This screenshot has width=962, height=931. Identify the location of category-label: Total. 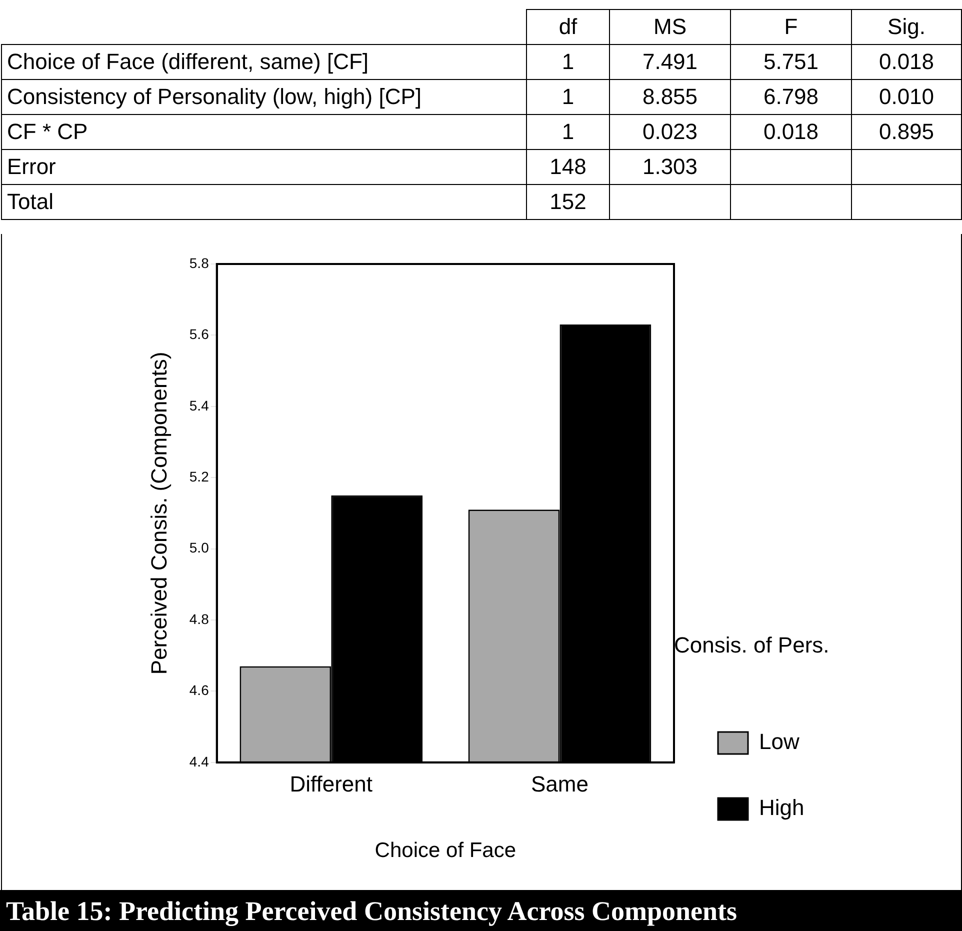
(264, 202).